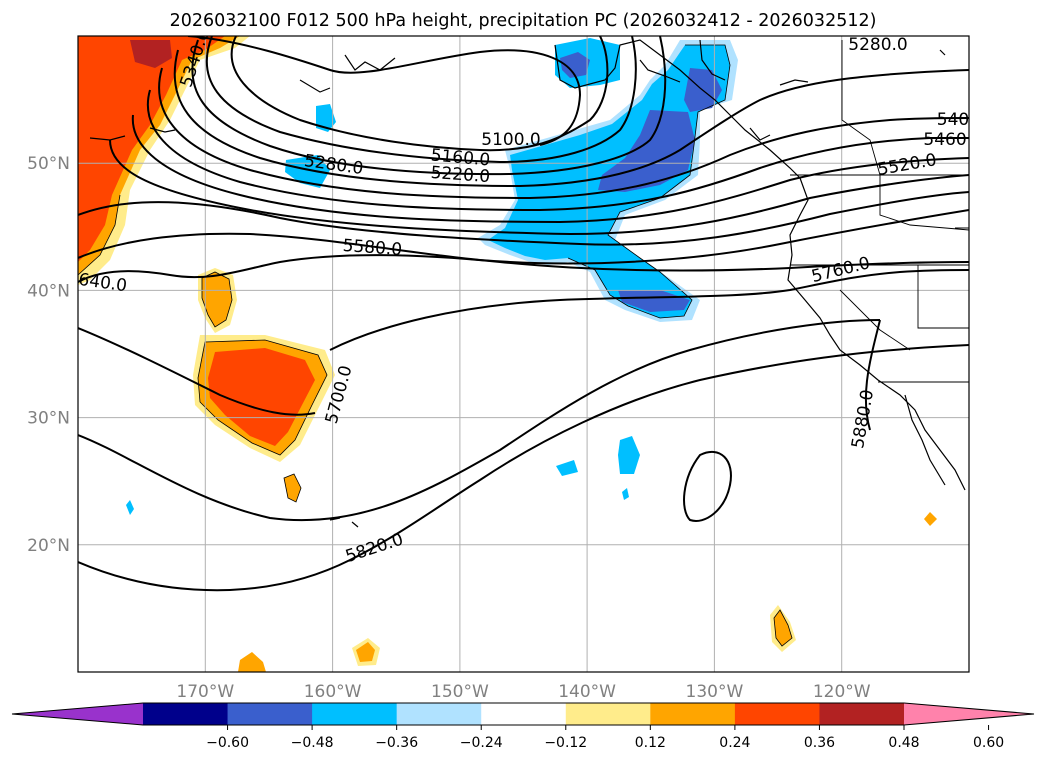 This screenshot has width=1047, height=765. What do you see at coordinates (481, 743) in the screenshot?
I see `colorbar-tick-label: −0.24` at bounding box center [481, 743].